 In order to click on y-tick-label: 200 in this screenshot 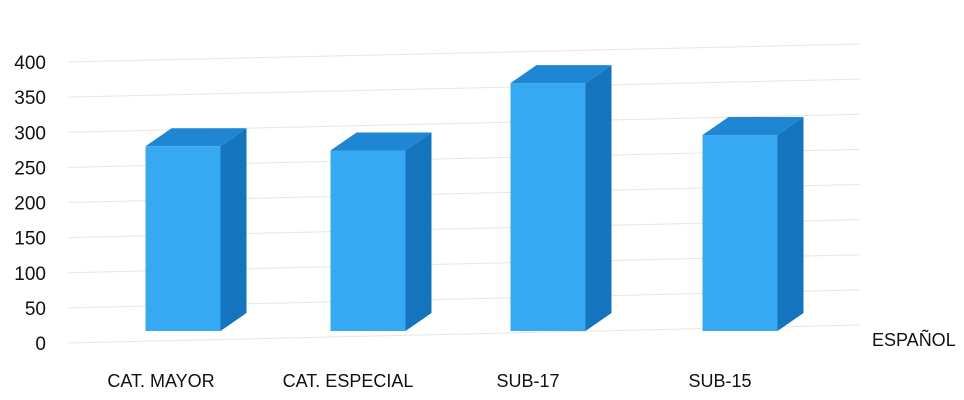, I will do `click(30, 204)`.